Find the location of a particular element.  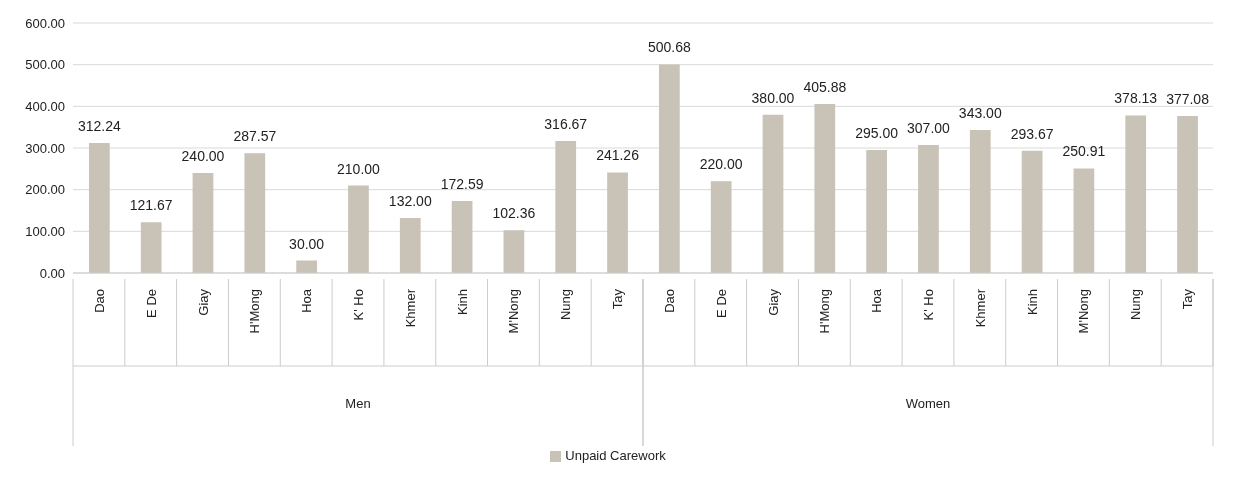

data-label: 132.00 is located at coordinates (410, 201).